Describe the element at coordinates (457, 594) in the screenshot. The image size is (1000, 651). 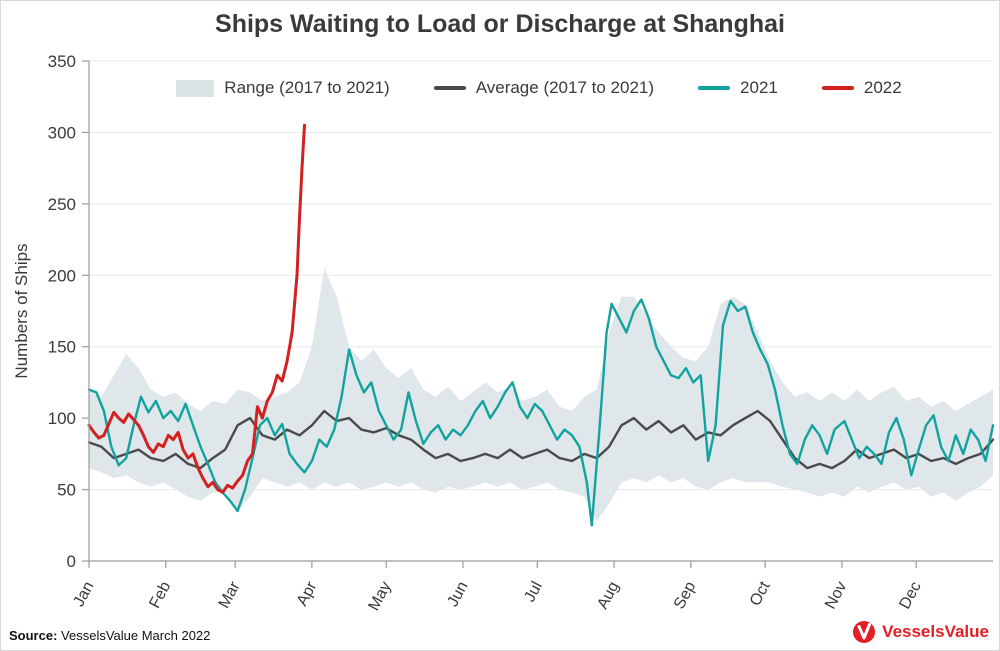
I see `x-tick-label: Jun` at that location.